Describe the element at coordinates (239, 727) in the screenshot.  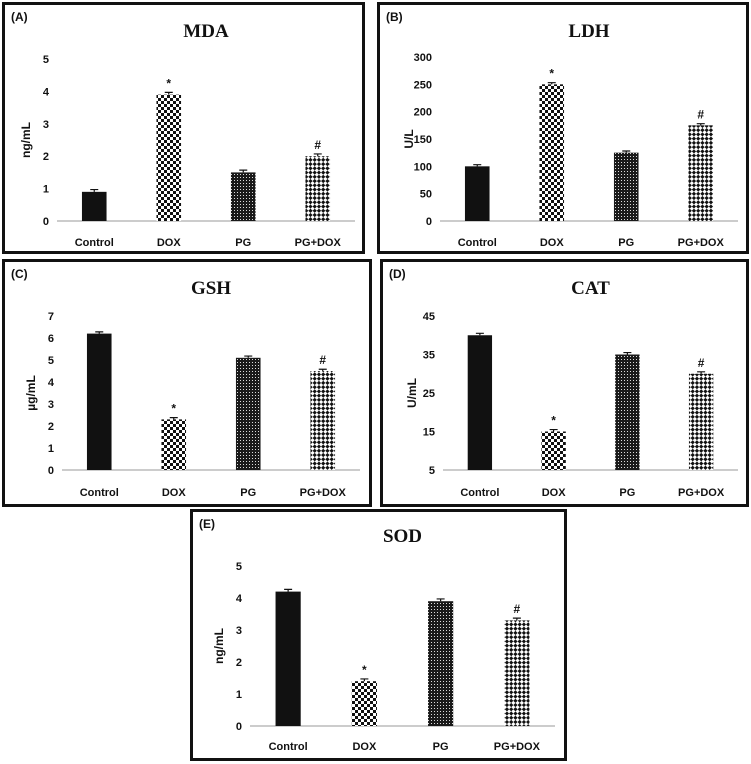
I see `y-tick-label: 0` at that location.